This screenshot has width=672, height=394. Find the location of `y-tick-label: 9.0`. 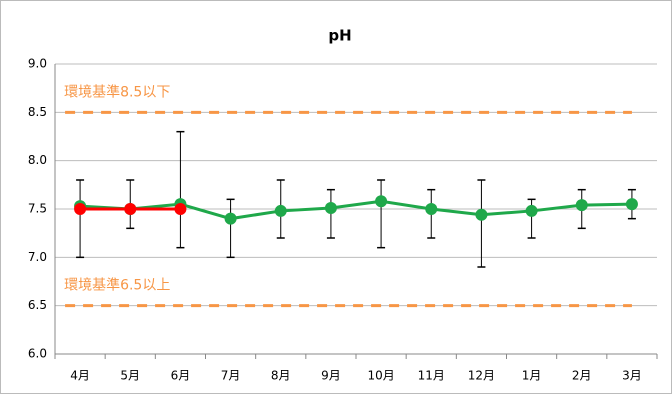

y-tick-label: 9.0 is located at coordinates (37, 64).